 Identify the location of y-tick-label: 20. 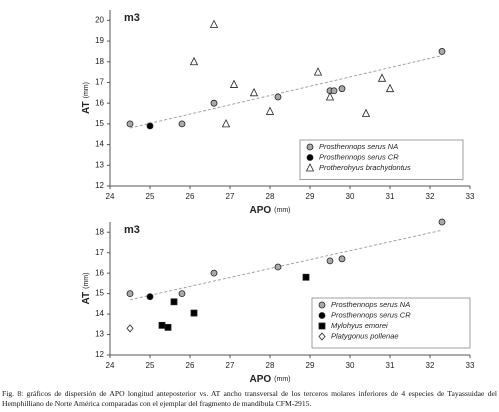
(99, 19).